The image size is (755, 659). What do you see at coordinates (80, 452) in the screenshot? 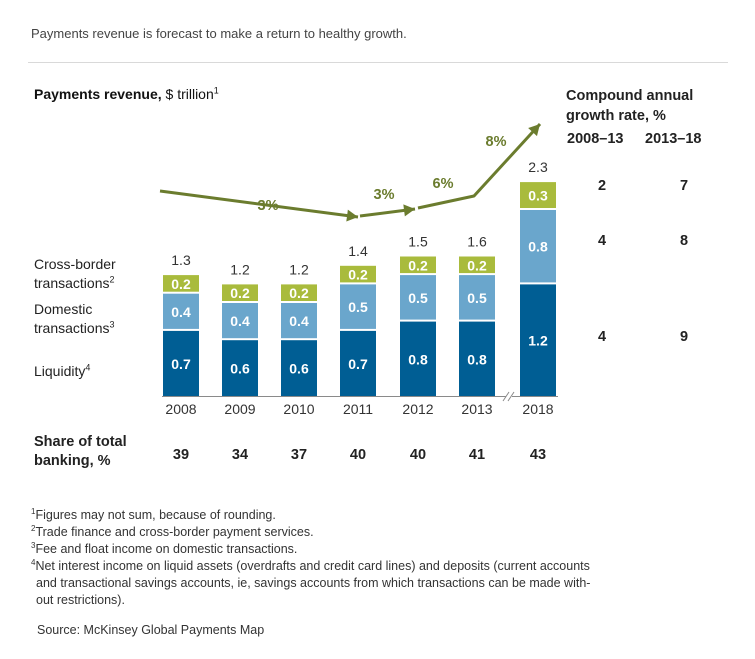
I see `share-label: Share of total banking, %` at bounding box center [80, 452].